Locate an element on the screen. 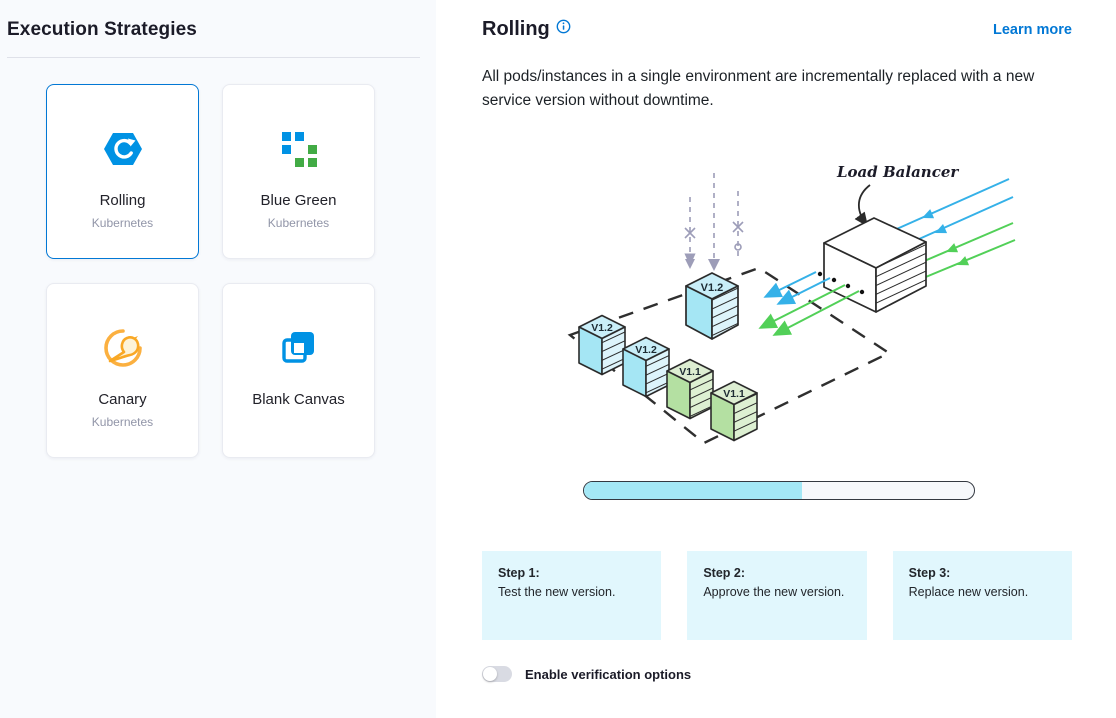 The image size is (1116, 718). strategy-card-rolling: Rolling Kubernetes is located at coordinates (122, 171).